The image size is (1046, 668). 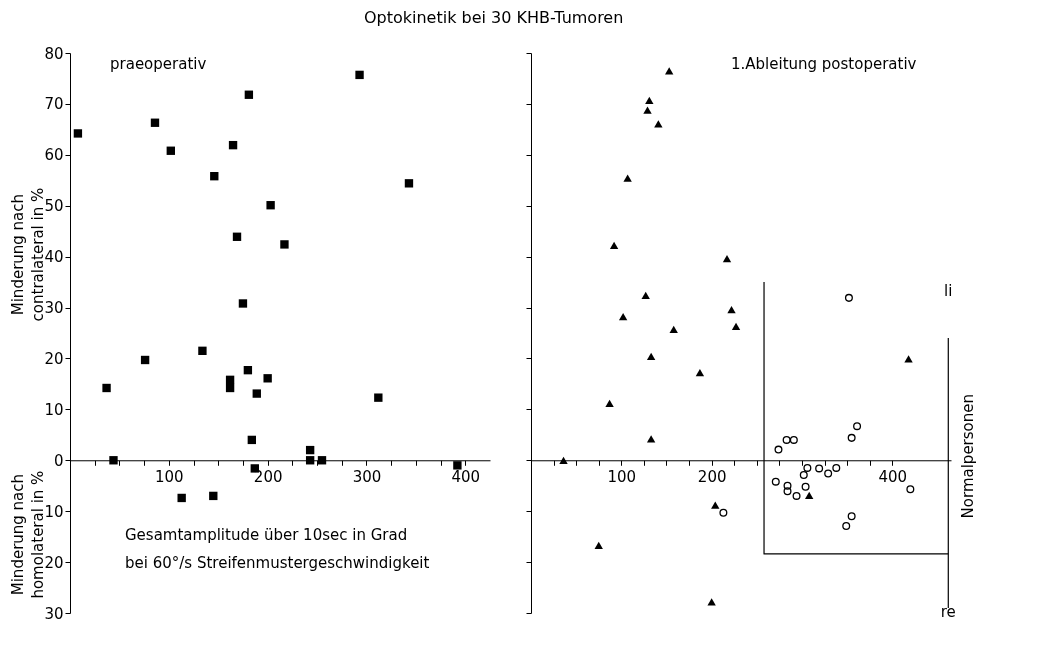 What do you see at coordinates (58, 460) in the screenshot?
I see `y-tick-label: 0` at bounding box center [58, 460].